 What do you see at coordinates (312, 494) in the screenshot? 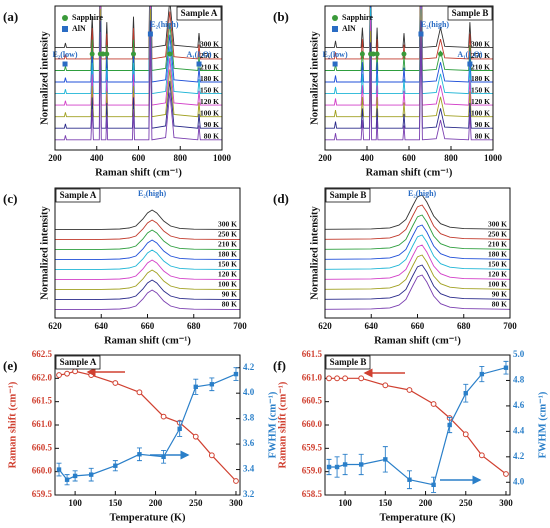
I see `y-tick-label: 658.5` at bounding box center [312, 494].